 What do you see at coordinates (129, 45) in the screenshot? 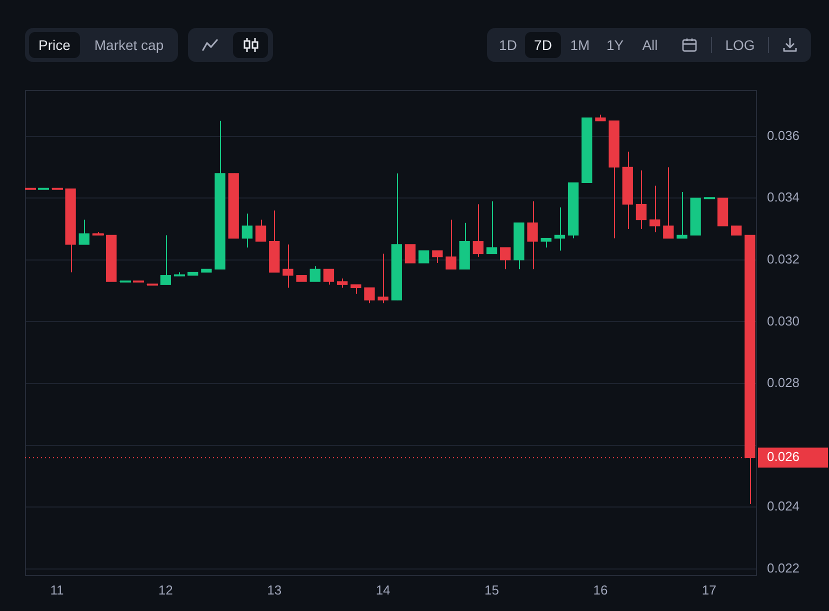
I see `text: Market cap` at bounding box center [129, 45].